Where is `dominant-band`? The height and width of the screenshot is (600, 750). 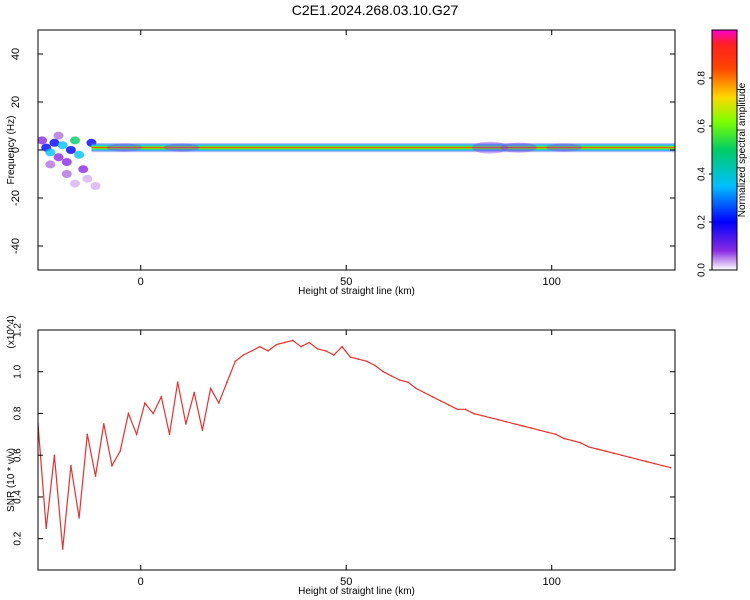 dominant-band is located at coordinates (383, 147).